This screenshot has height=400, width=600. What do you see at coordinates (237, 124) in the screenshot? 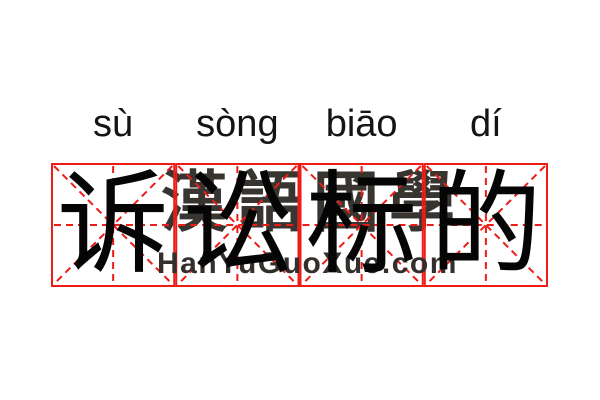
I see `pinyin-syllable: sòng` at bounding box center [237, 124].